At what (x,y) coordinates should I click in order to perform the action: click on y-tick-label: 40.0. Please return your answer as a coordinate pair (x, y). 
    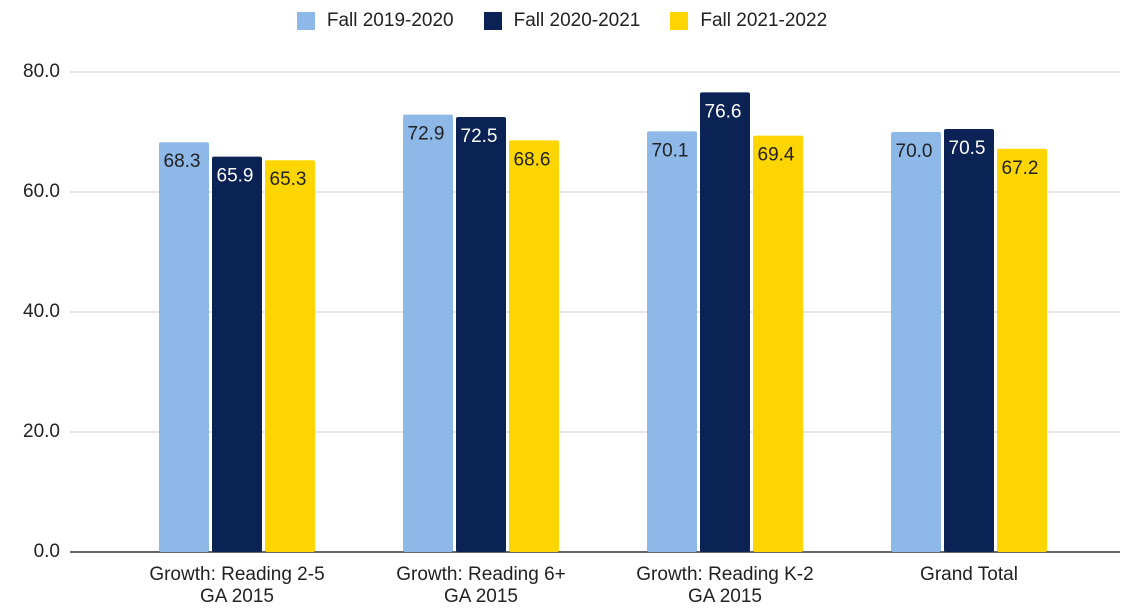
    Looking at the image, I should click on (41, 311).